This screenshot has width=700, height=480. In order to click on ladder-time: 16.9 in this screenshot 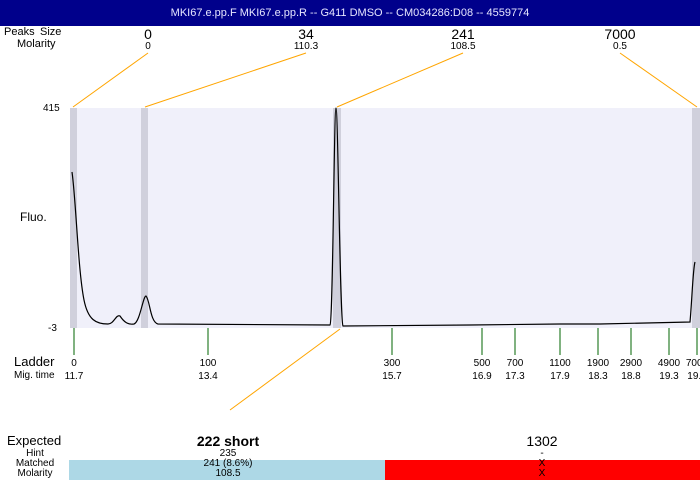, I will do `click(482, 376)`.